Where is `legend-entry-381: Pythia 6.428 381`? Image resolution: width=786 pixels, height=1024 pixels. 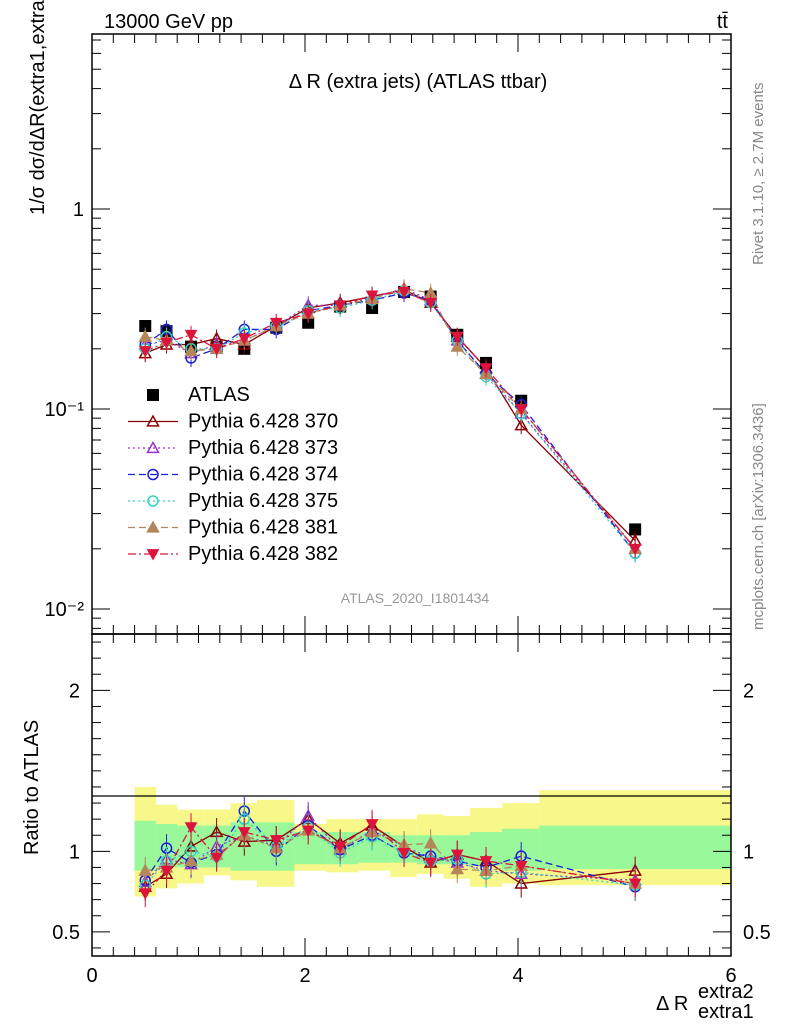 legend-entry-381: Pythia 6.428 381 is located at coordinates (233, 528).